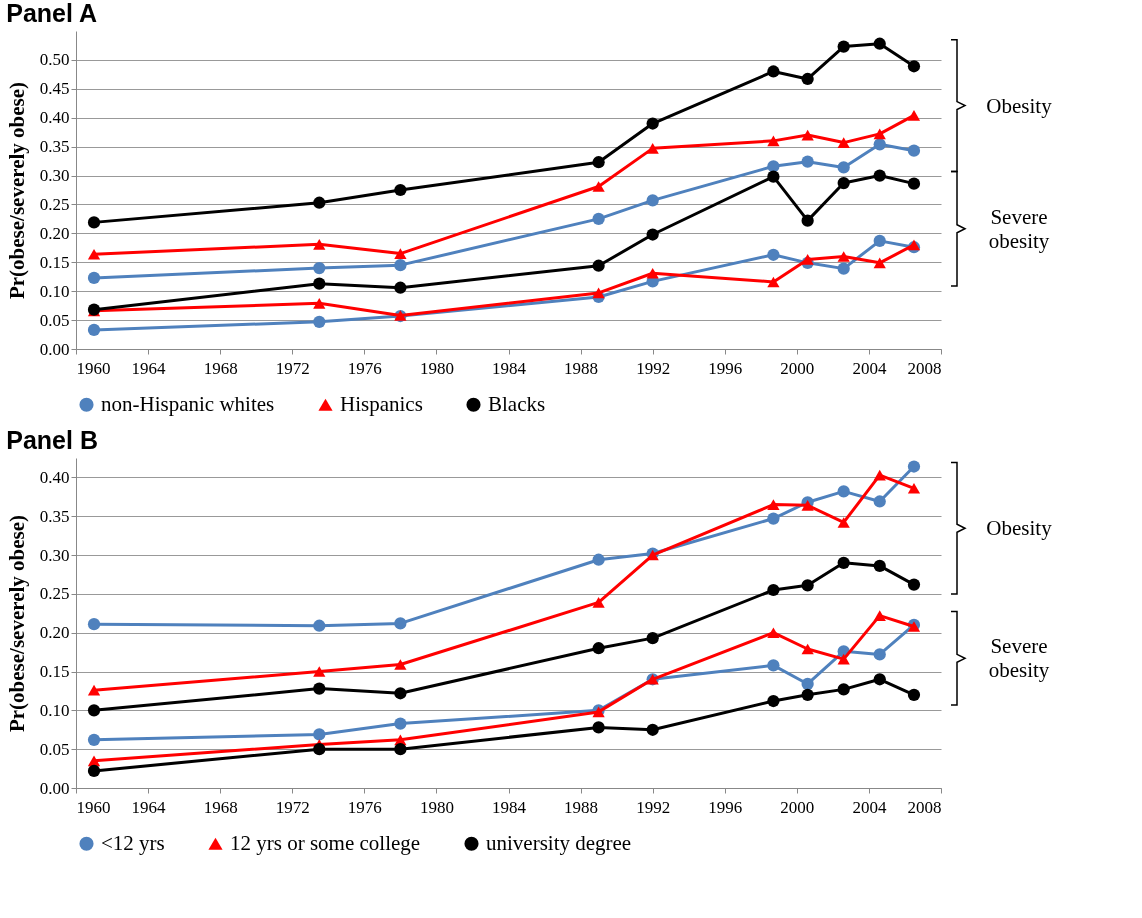  Describe the element at coordinates (54, 672) in the screenshot. I see `y-tick-label: 0.15` at that location.